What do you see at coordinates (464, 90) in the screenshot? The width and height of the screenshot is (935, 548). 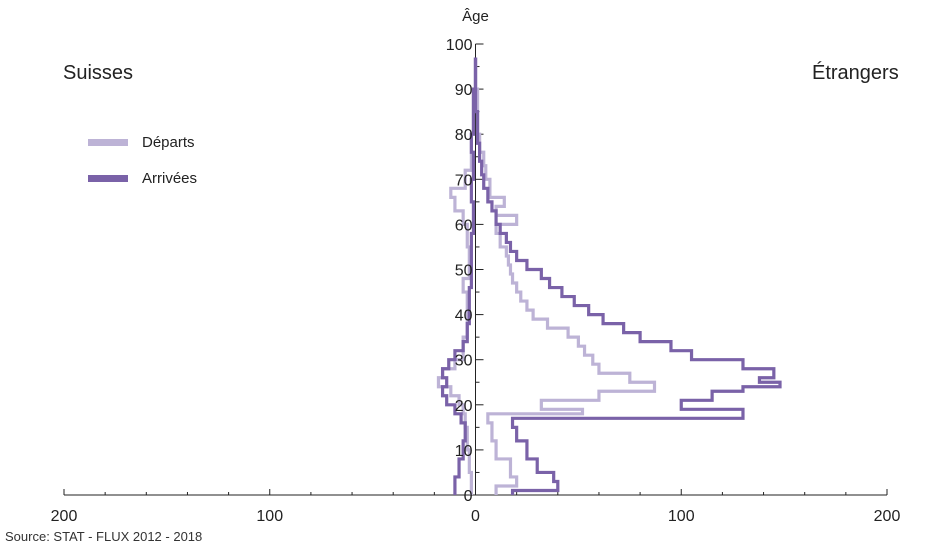 I see `y-tick-label: 90` at bounding box center [464, 90].